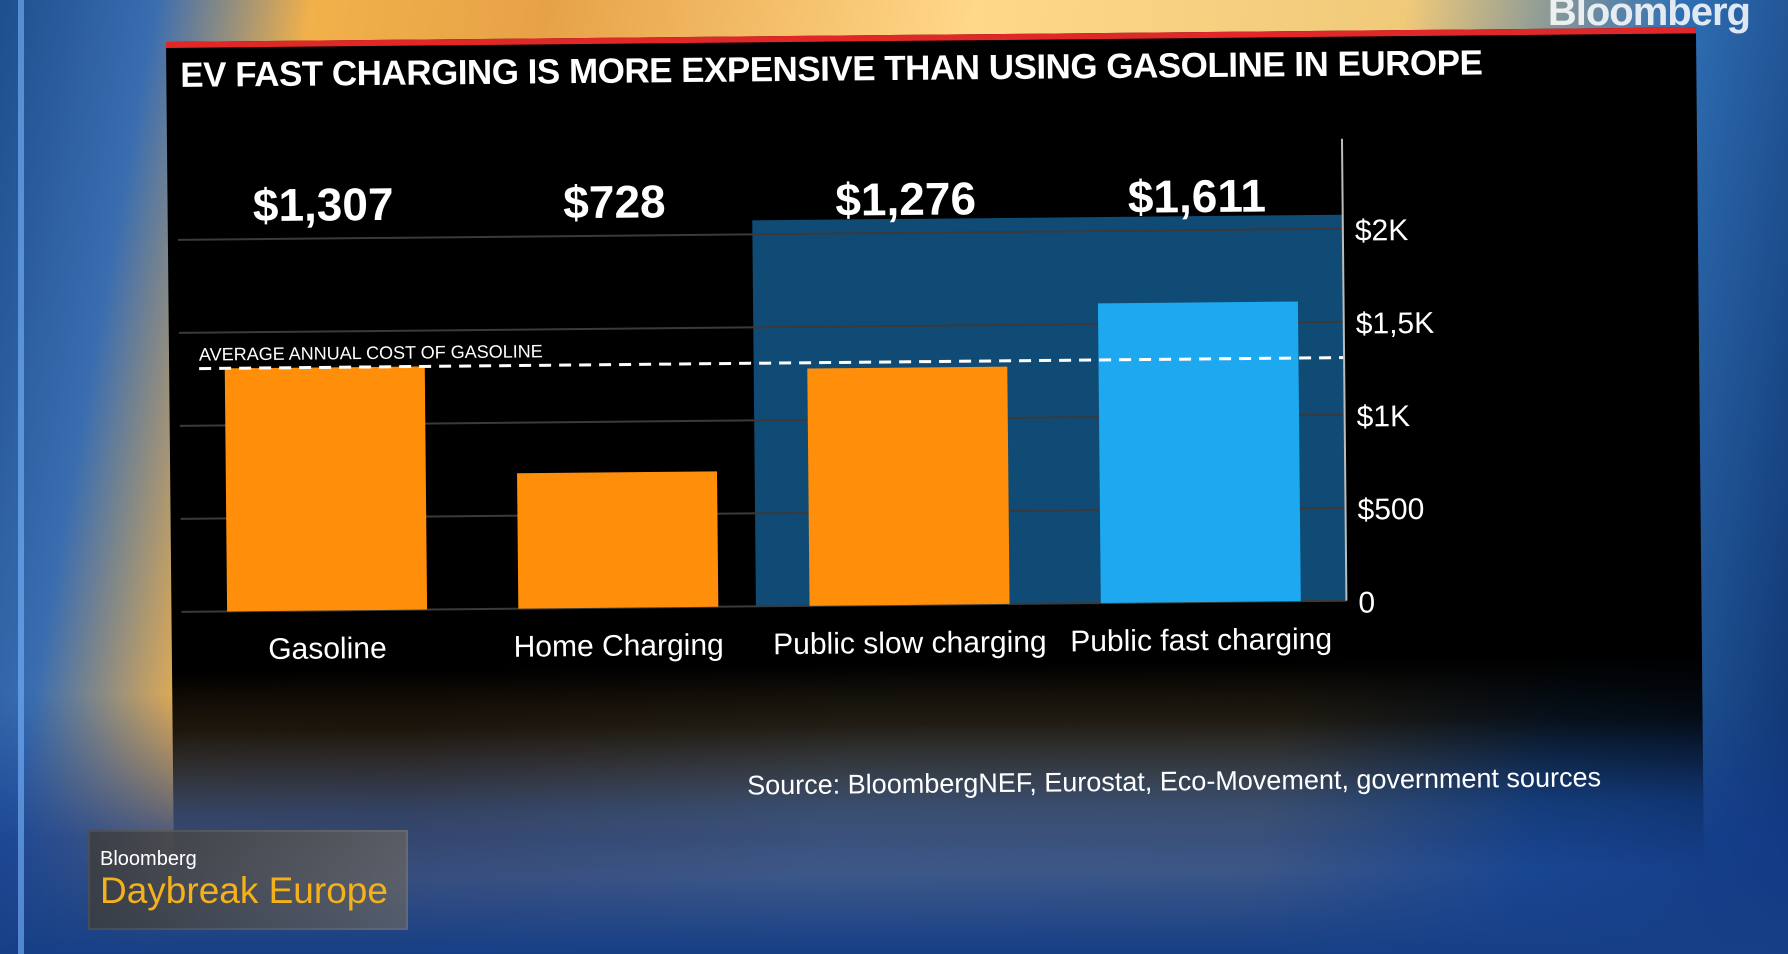 The image size is (1788, 954). I want to click on show-name: Daybreak Europe, so click(244, 890).